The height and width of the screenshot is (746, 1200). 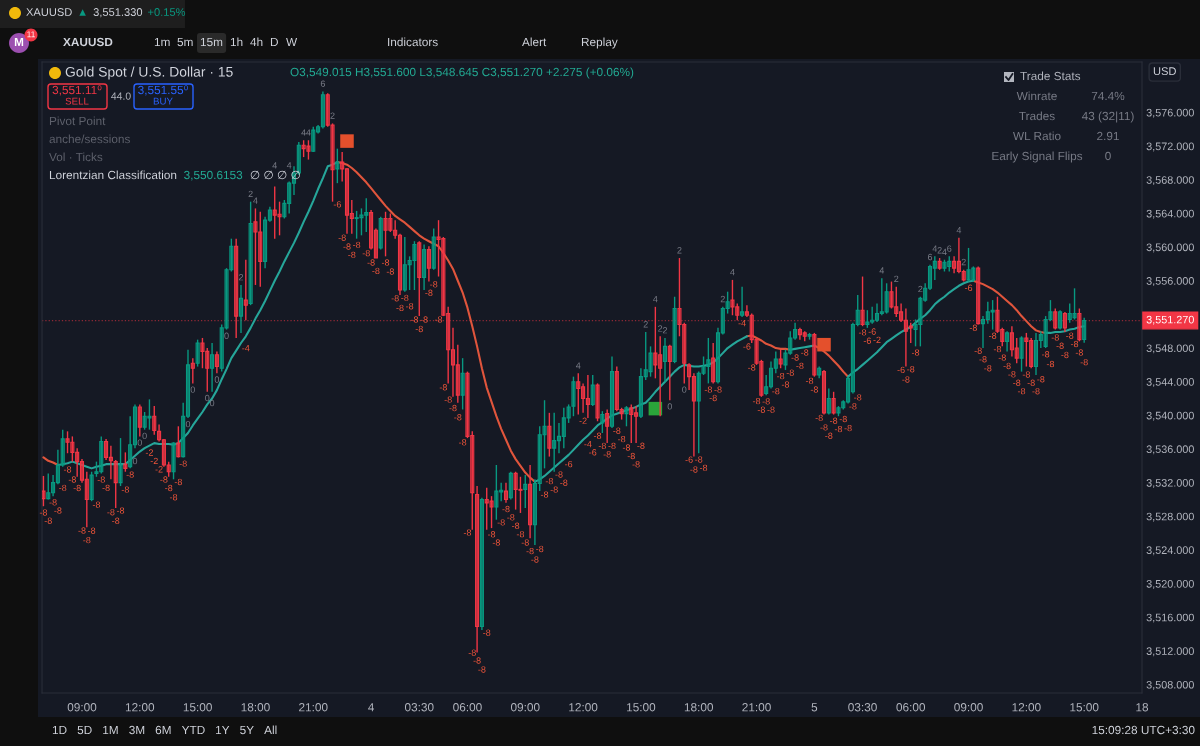 What do you see at coordinates (1170, 147) in the screenshot?
I see `y-tick-label: 3,572.000` at bounding box center [1170, 147].